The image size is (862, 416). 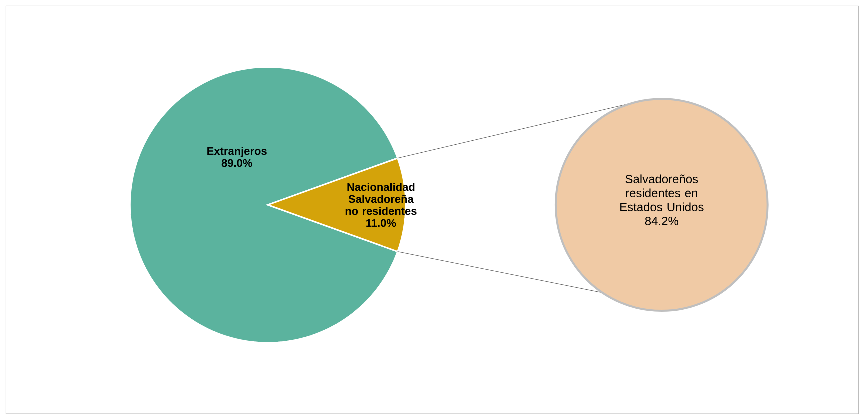 I want to click on data-label: 11.0%, so click(x=381, y=223).